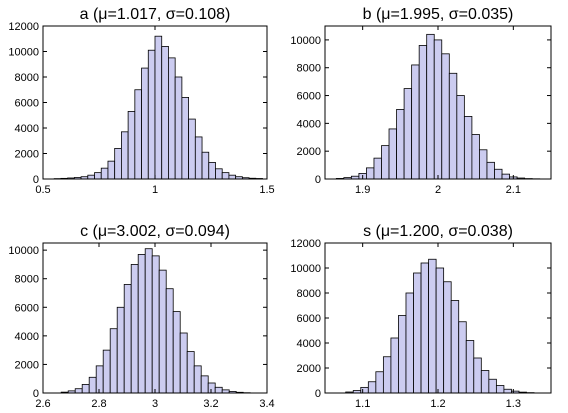 This screenshot has height=413, width=568. What do you see at coordinates (42, 190) in the screenshot?
I see `x-tick-label: 0.5` at bounding box center [42, 190].